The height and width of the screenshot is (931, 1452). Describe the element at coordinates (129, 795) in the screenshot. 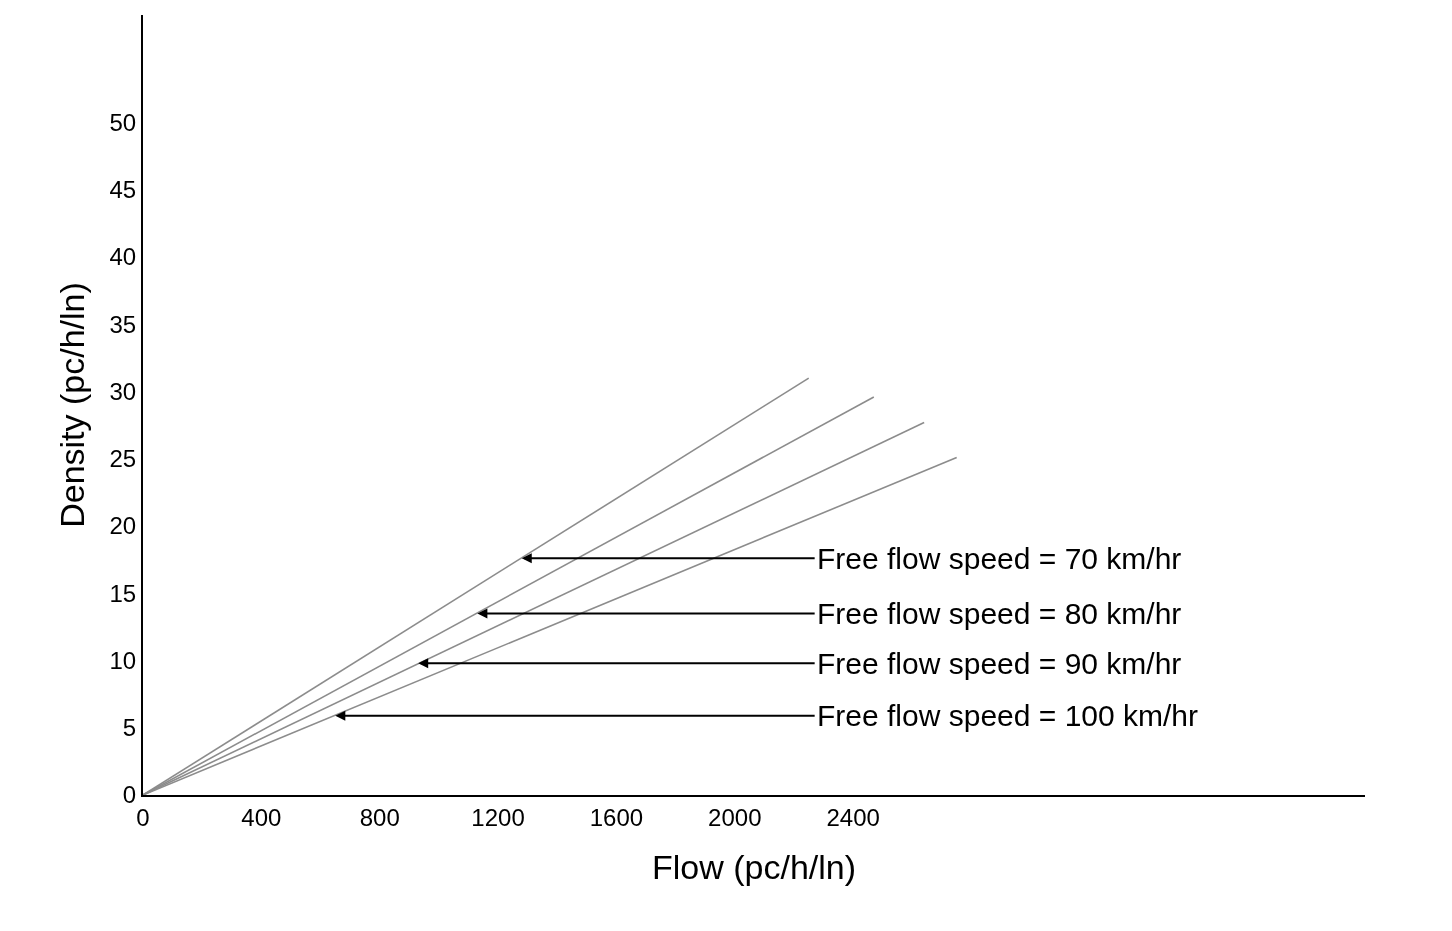

I see `y-tick-label: 0` at that location.